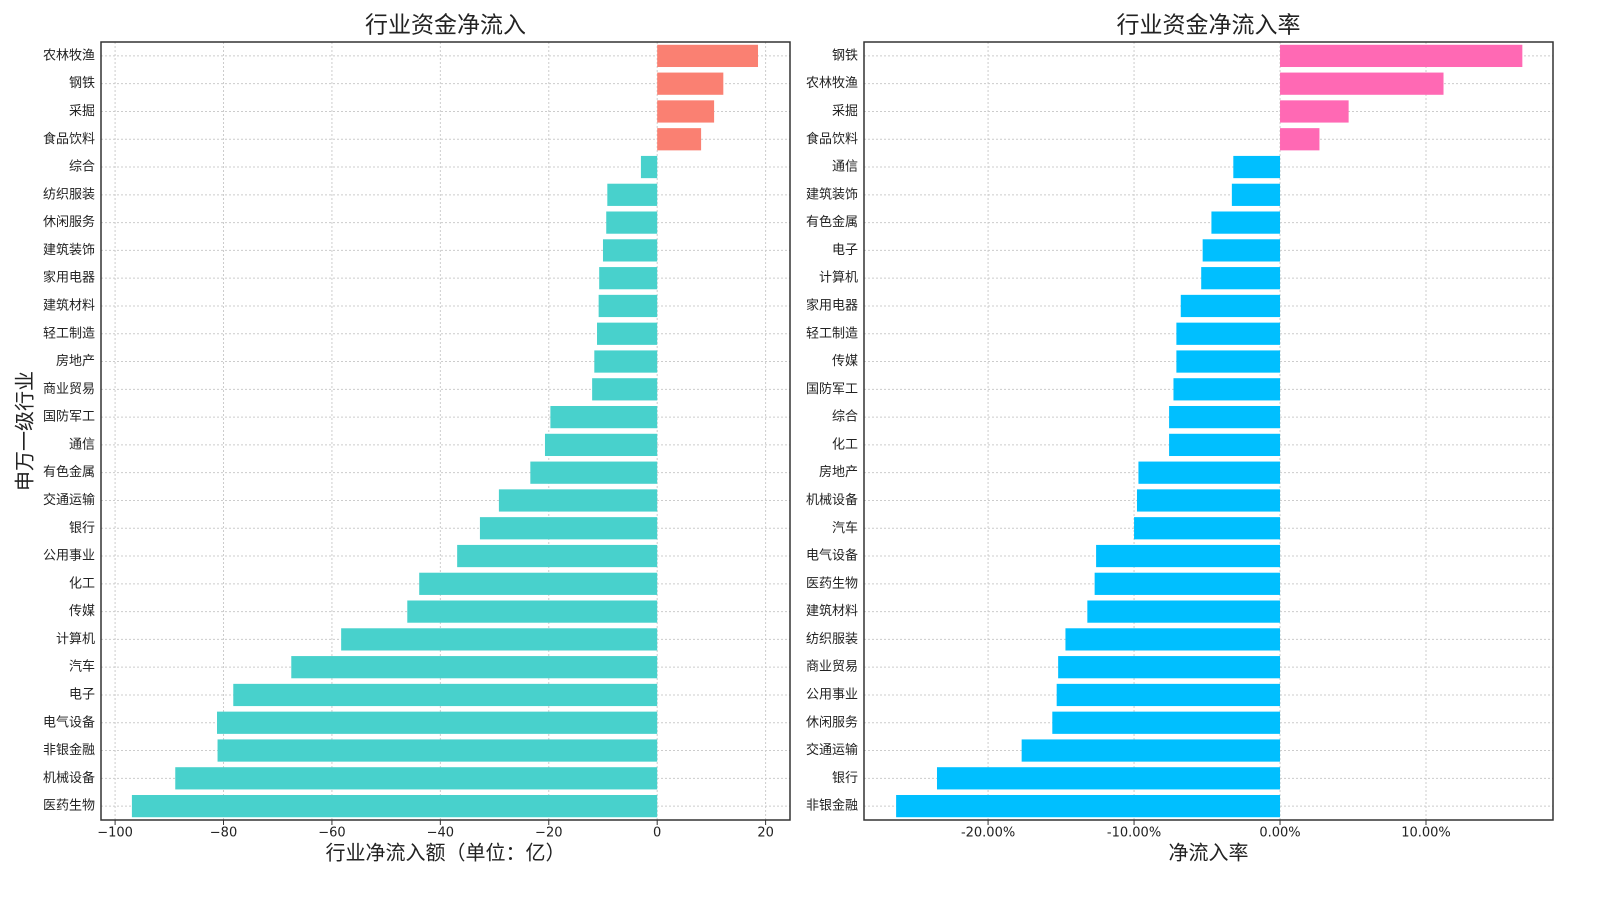  What do you see at coordinates (988, 833) in the screenshot?
I see `x-tick-label: -20.00%` at bounding box center [988, 833].